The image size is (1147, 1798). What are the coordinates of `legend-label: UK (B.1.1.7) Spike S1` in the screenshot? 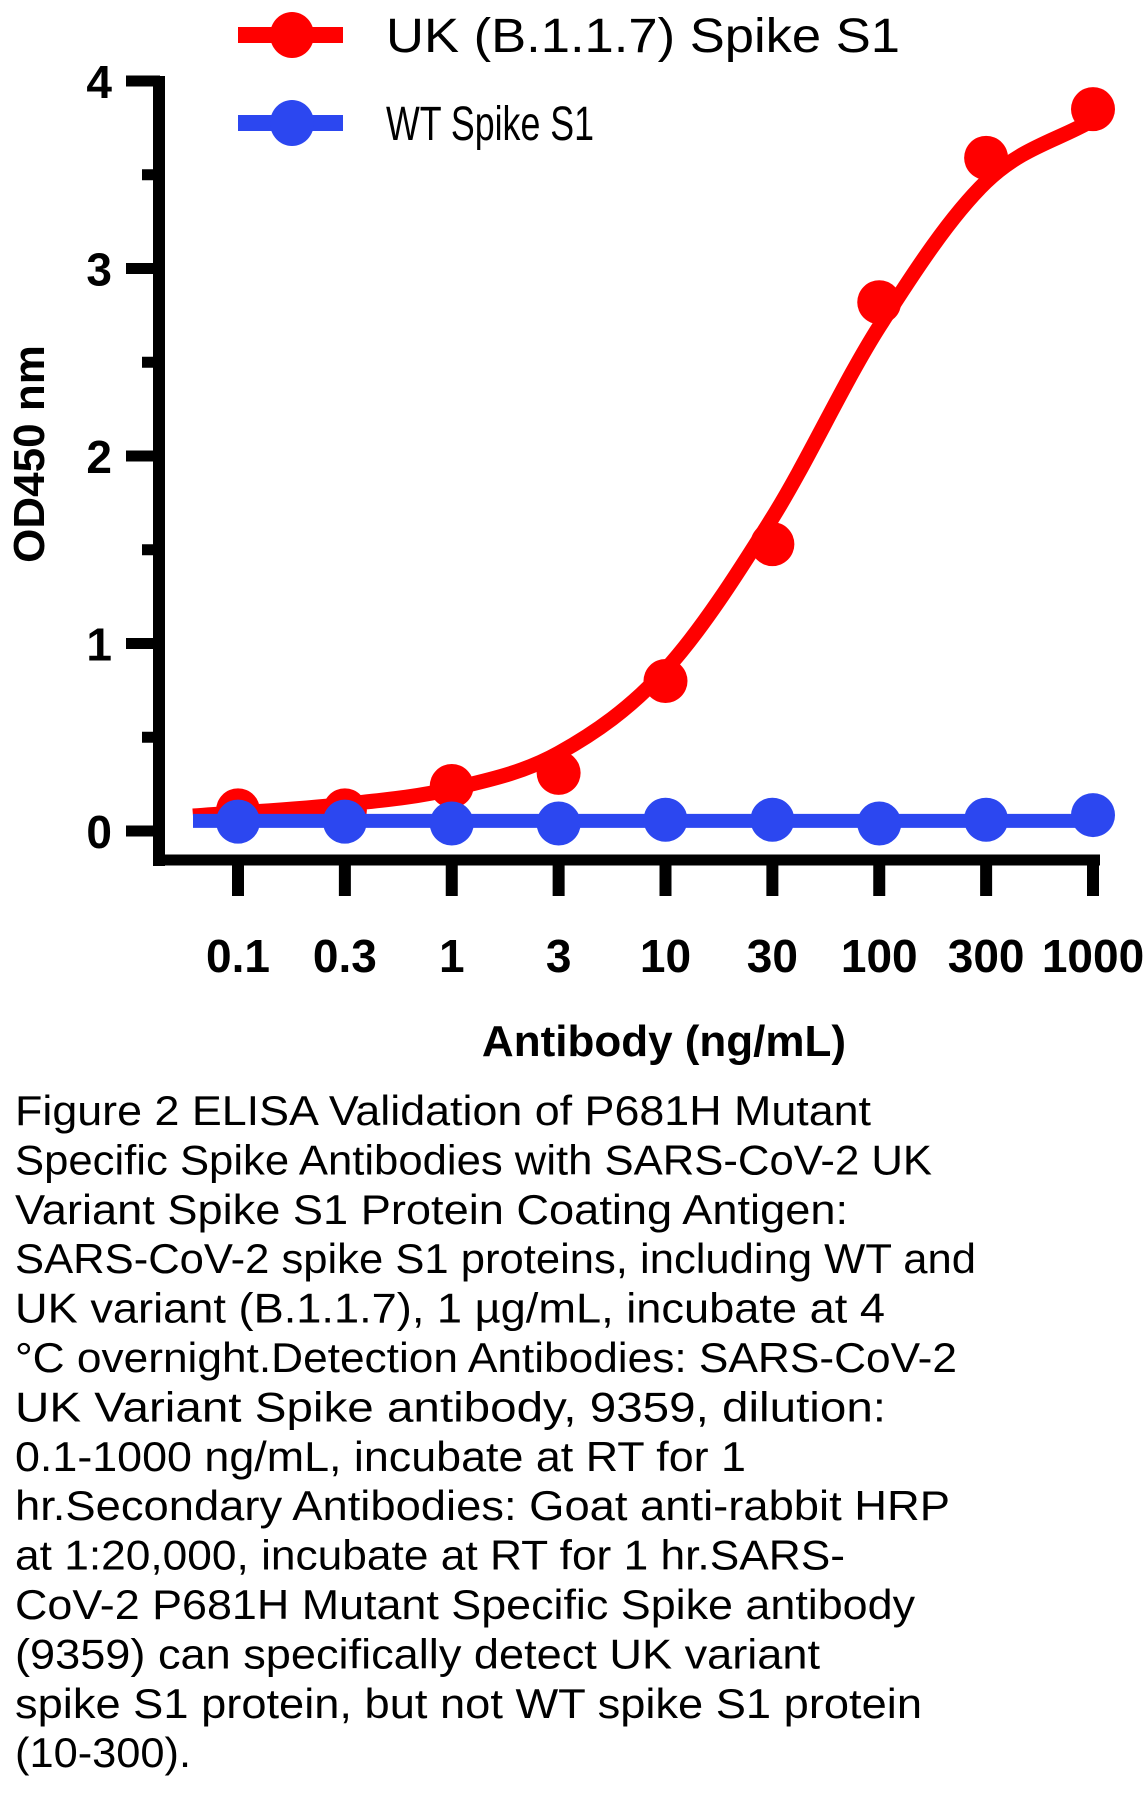 It's located at (643, 36).